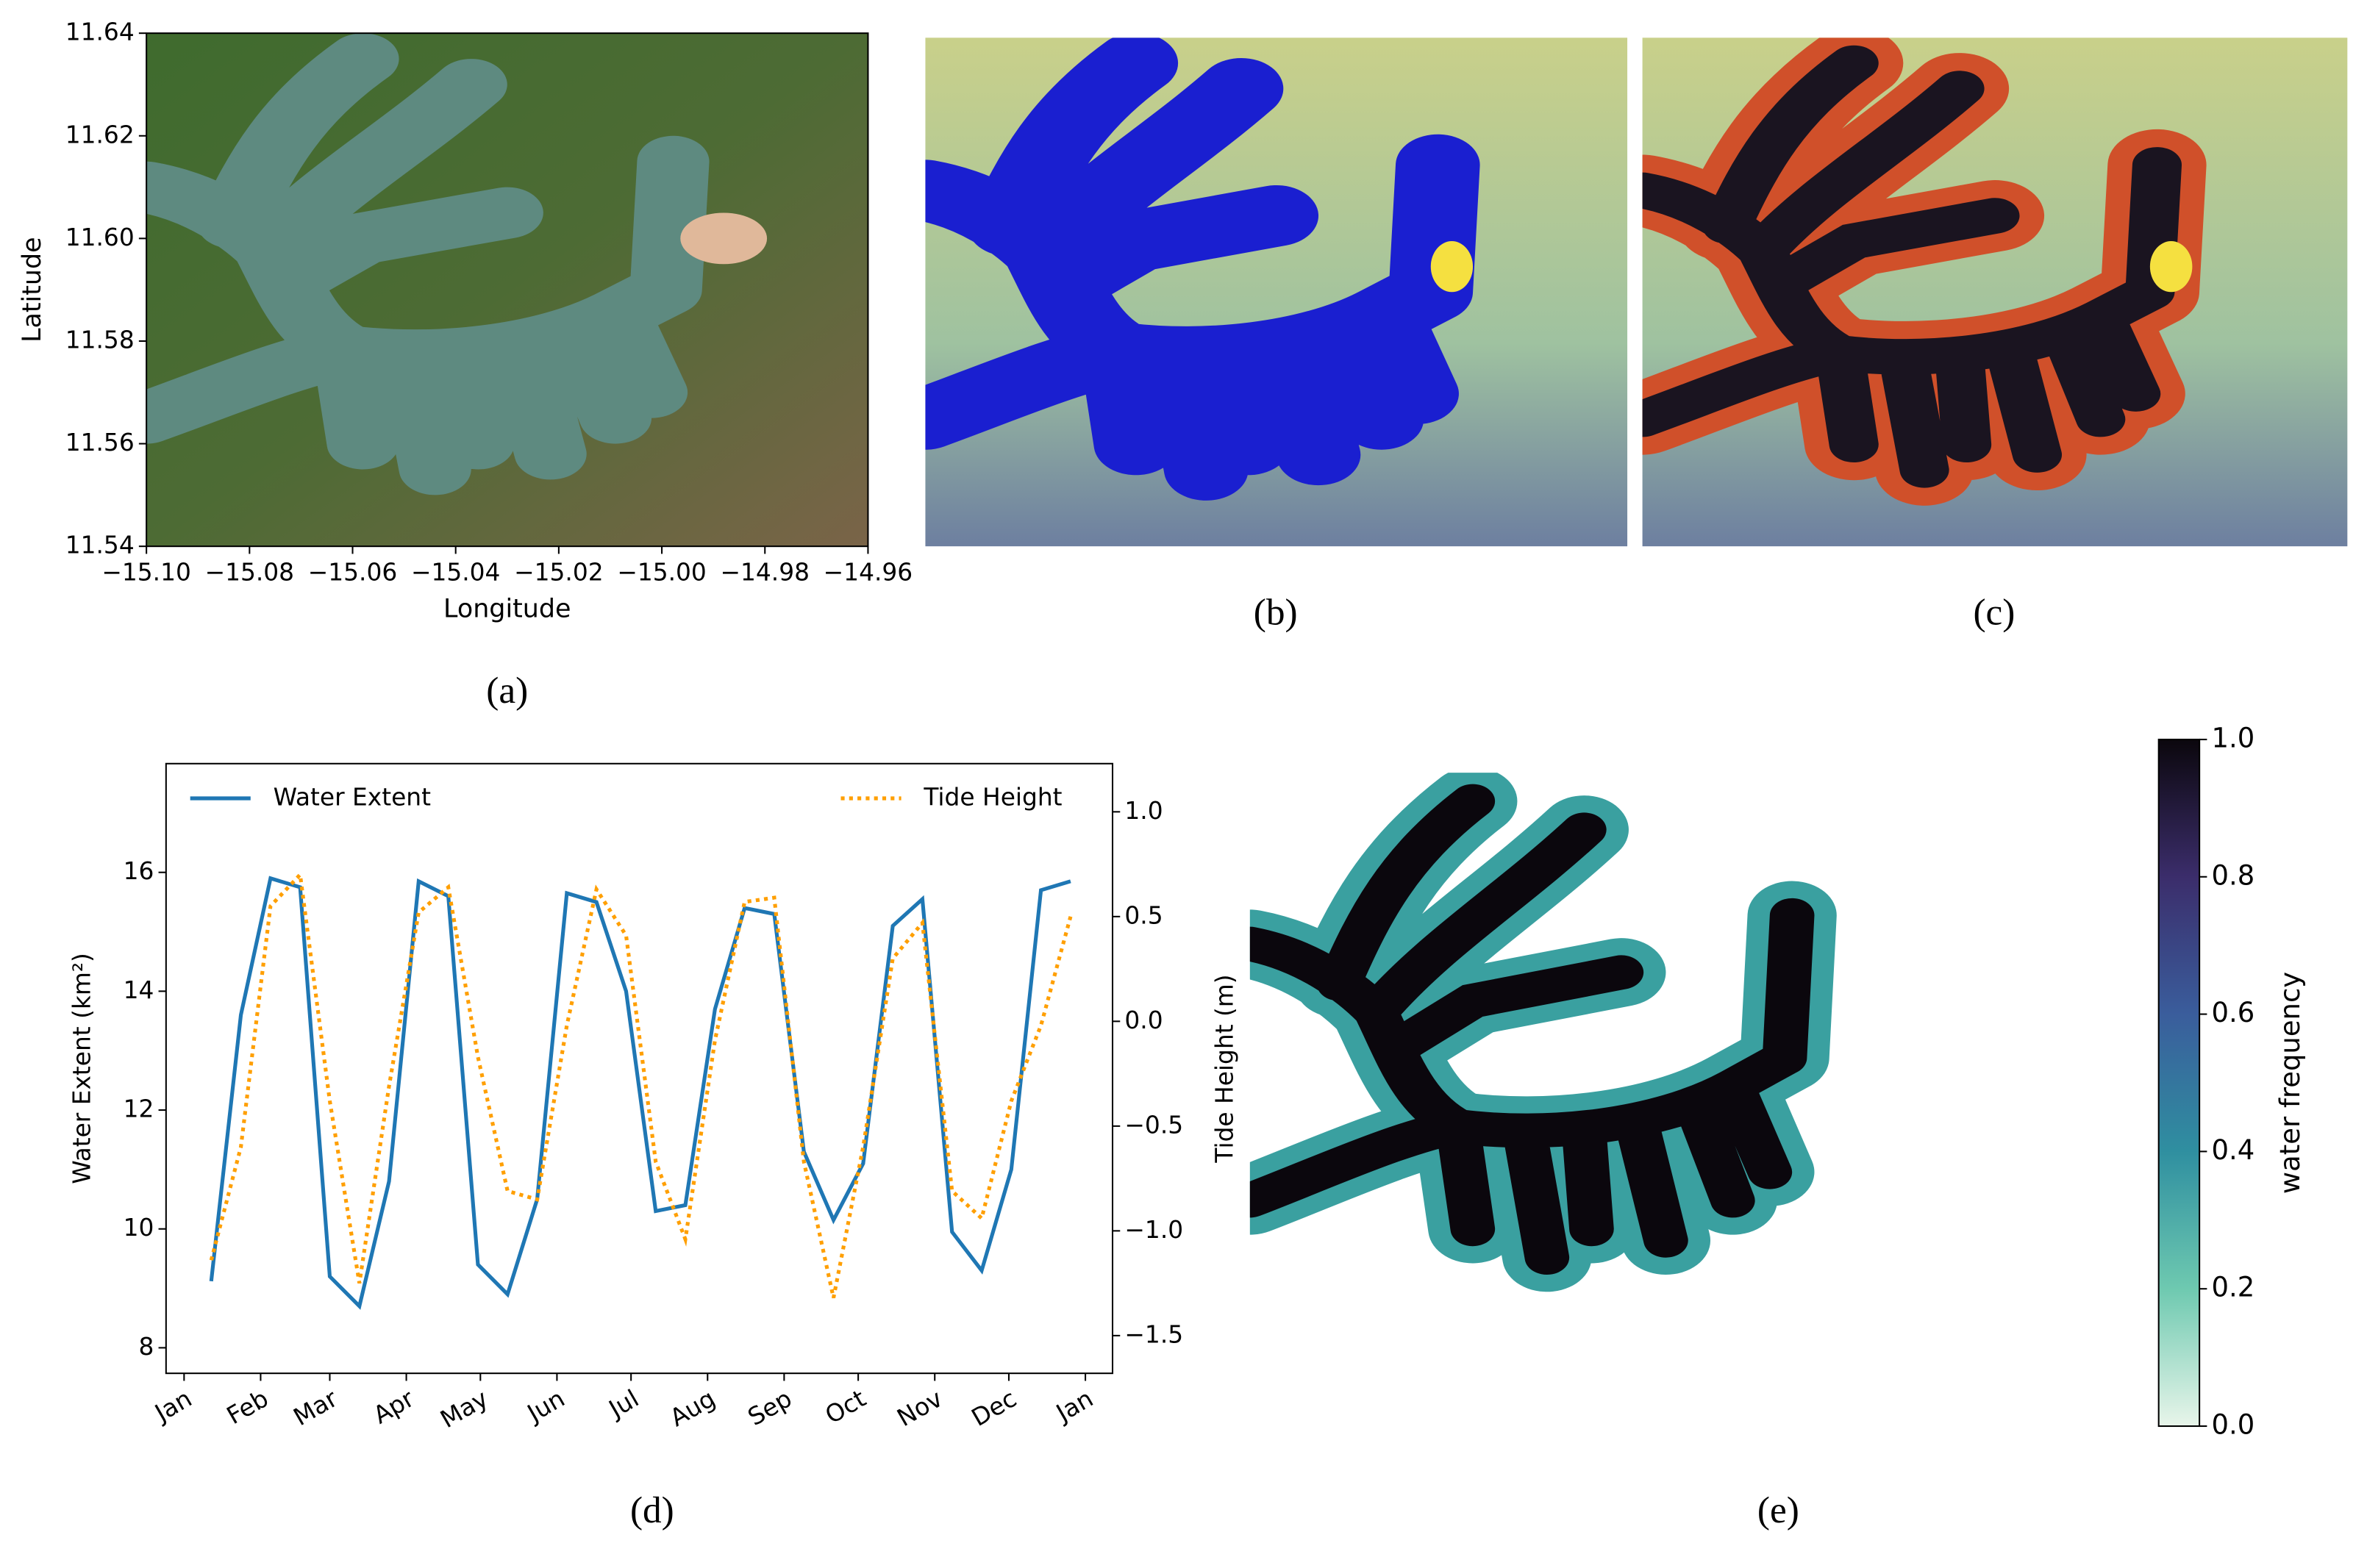 This screenshot has width=2367, height=1568. I want to click on x-tick-label: −15.06, so click(353, 573).